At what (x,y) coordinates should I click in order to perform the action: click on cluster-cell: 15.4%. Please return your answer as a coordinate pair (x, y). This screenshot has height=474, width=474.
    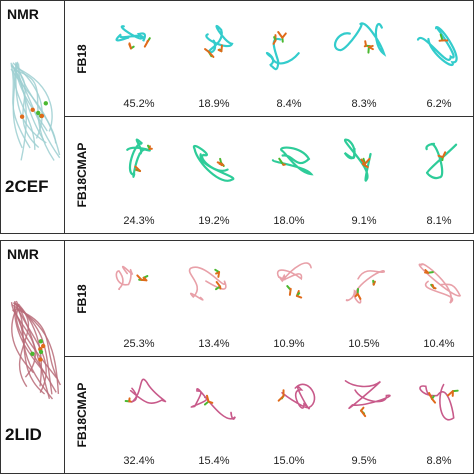
    Looking at the image, I should click on (214, 415).